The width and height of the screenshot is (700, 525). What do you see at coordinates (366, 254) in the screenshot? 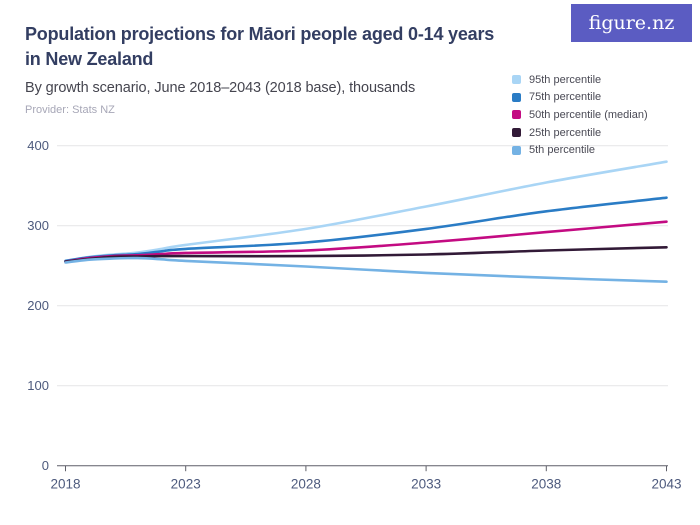
I see `chart-line-25th-percentile` at bounding box center [366, 254].